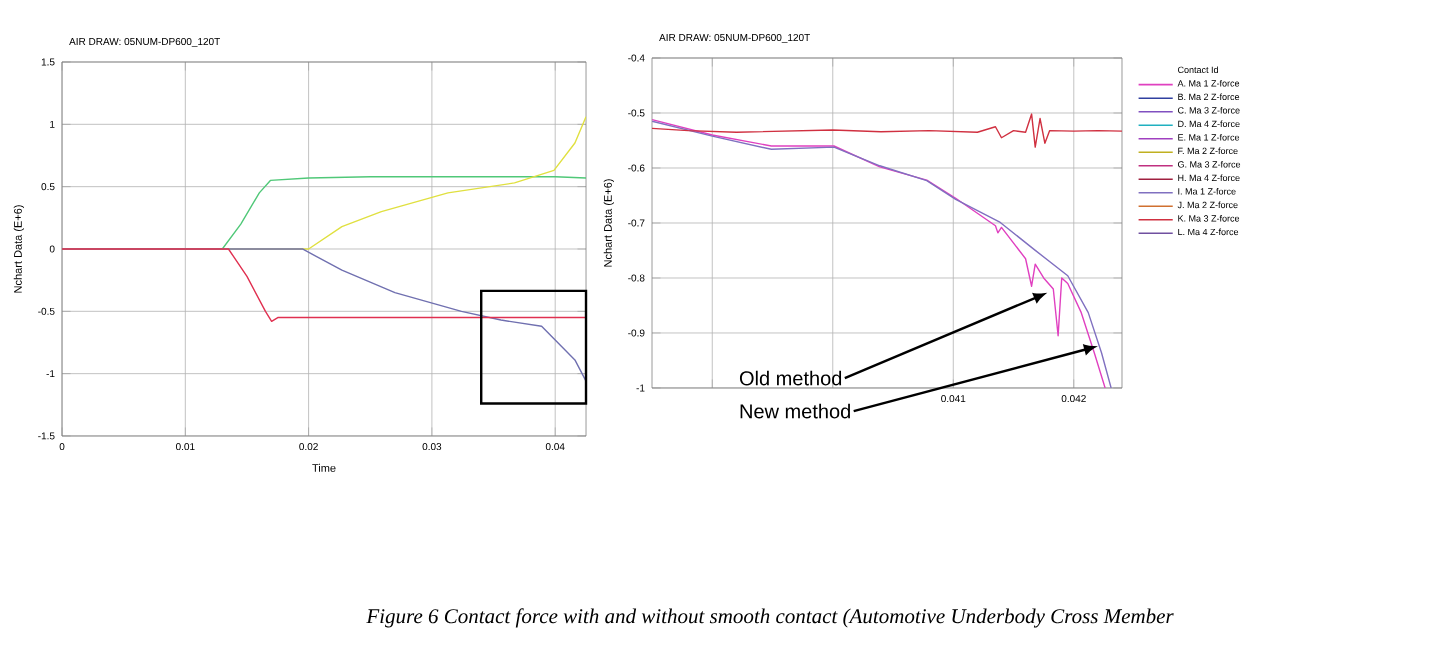 Image resolution: width=1440 pixels, height=658 pixels. What do you see at coordinates (790, 378) in the screenshot?
I see `annotation: Old method` at bounding box center [790, 378].